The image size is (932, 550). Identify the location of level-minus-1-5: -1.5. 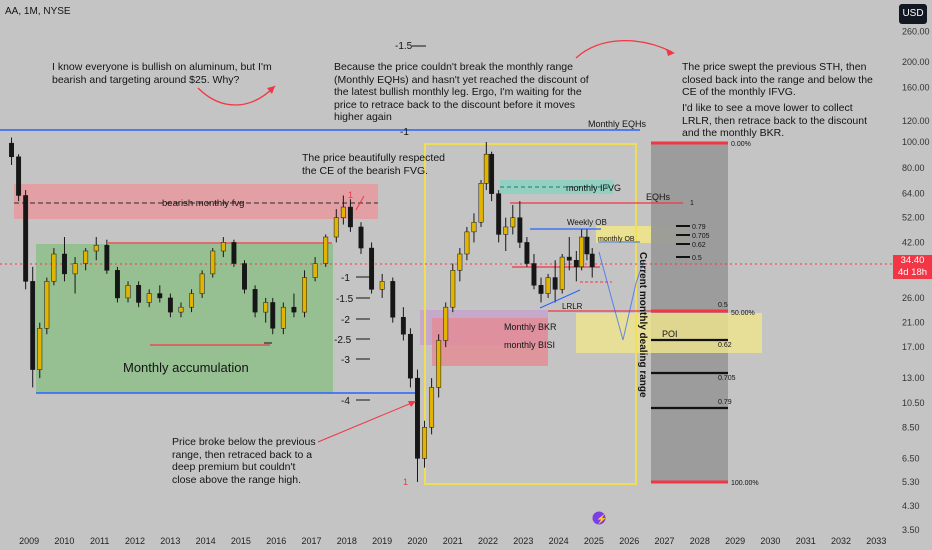
(345, 299).